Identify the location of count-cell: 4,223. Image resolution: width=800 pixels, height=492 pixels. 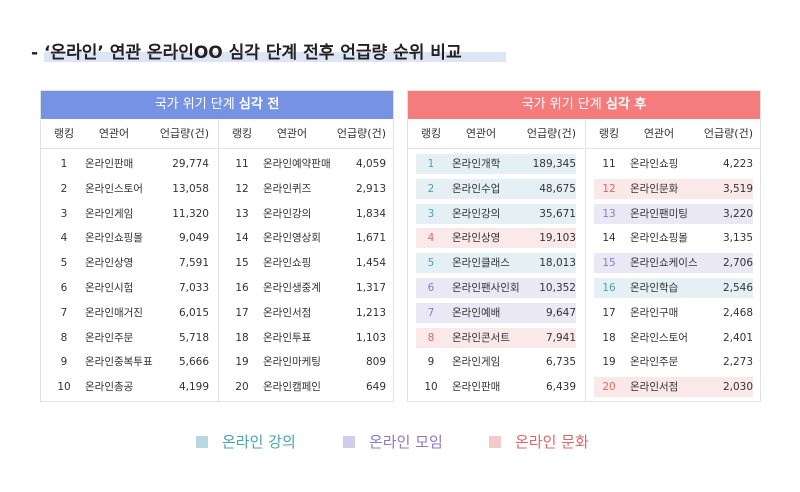
(737, 164).